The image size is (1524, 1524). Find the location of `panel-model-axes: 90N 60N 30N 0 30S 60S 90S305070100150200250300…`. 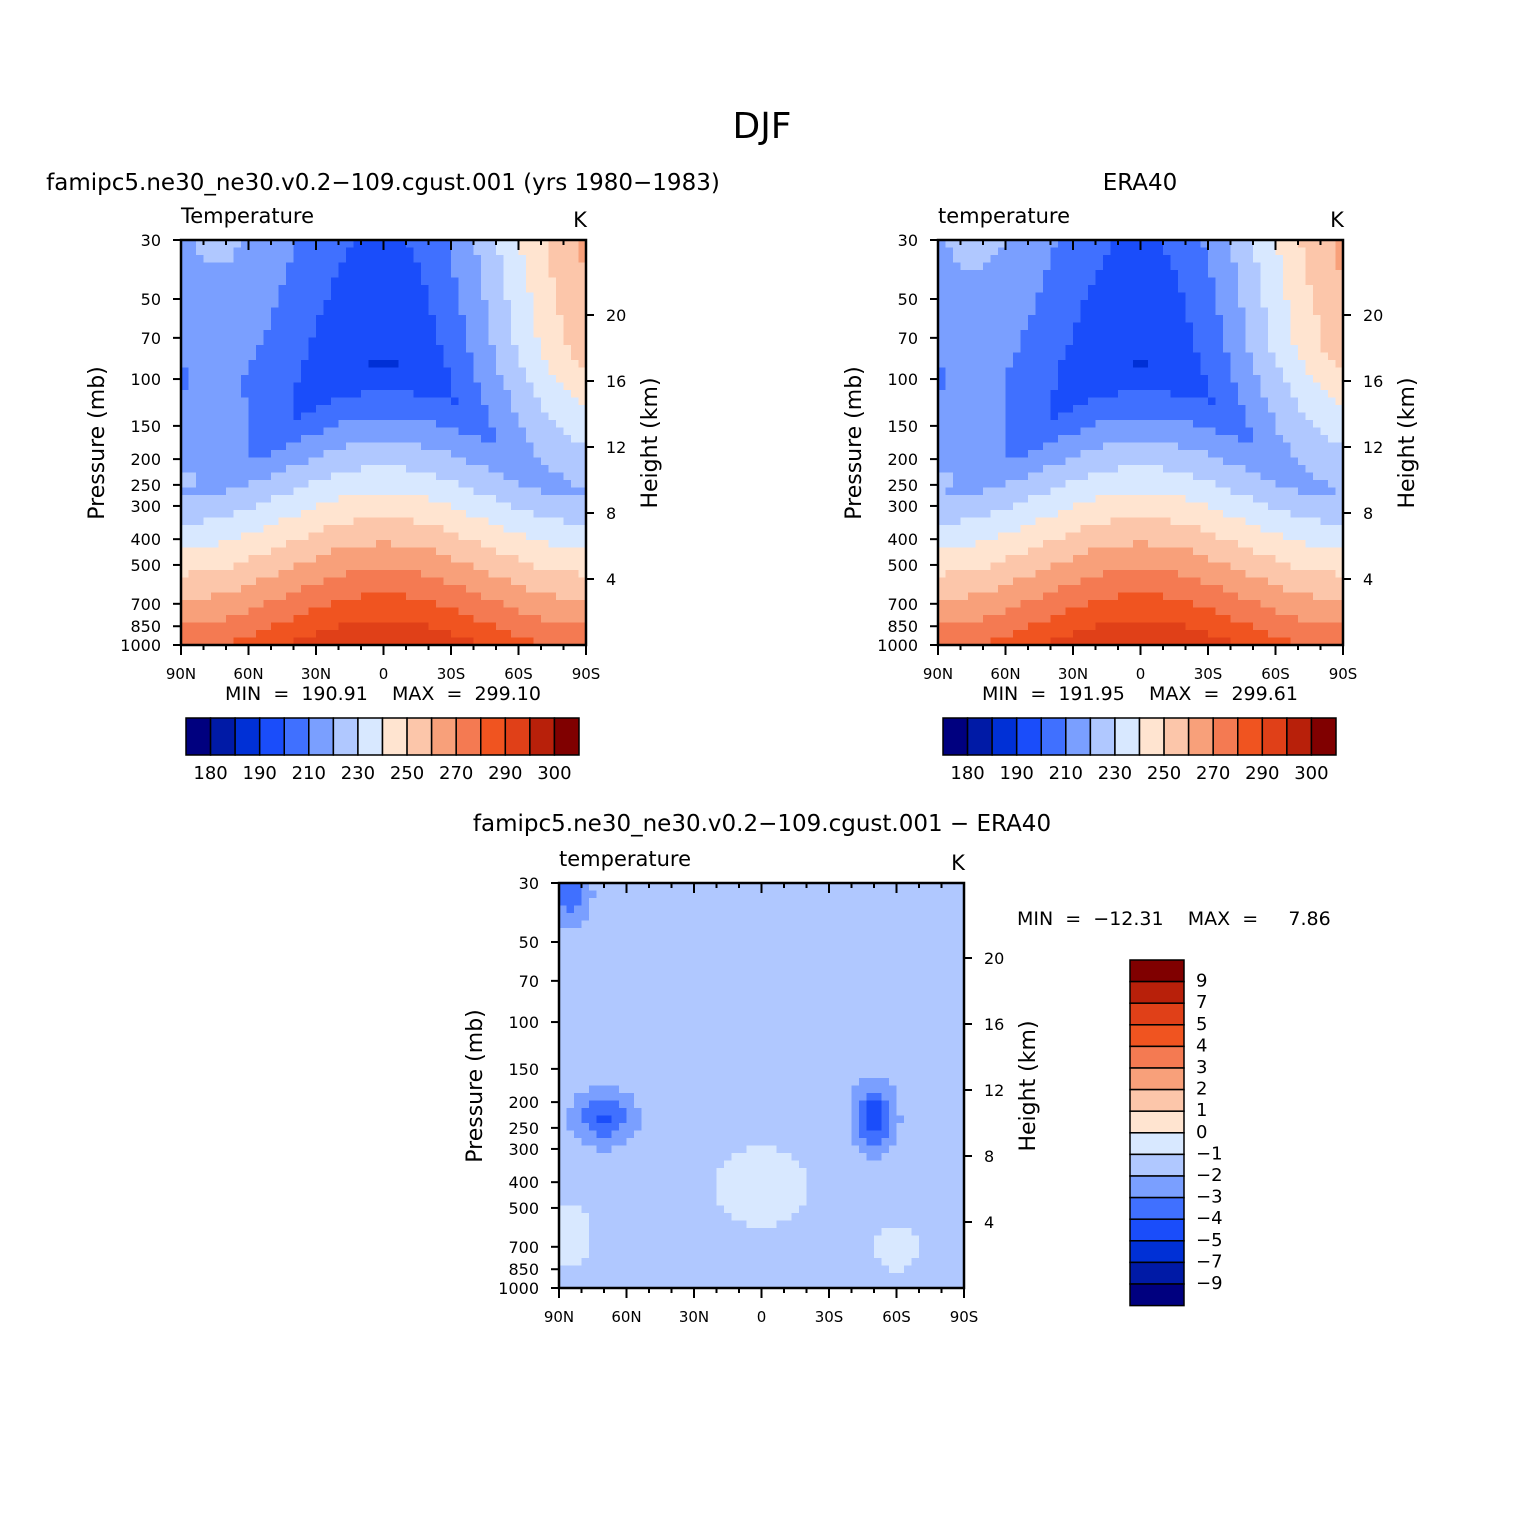

panel-model-axes: 90N 60N 30N 0 30S 60S 90S305070100150200250300… is located at coordinates (373, 457).